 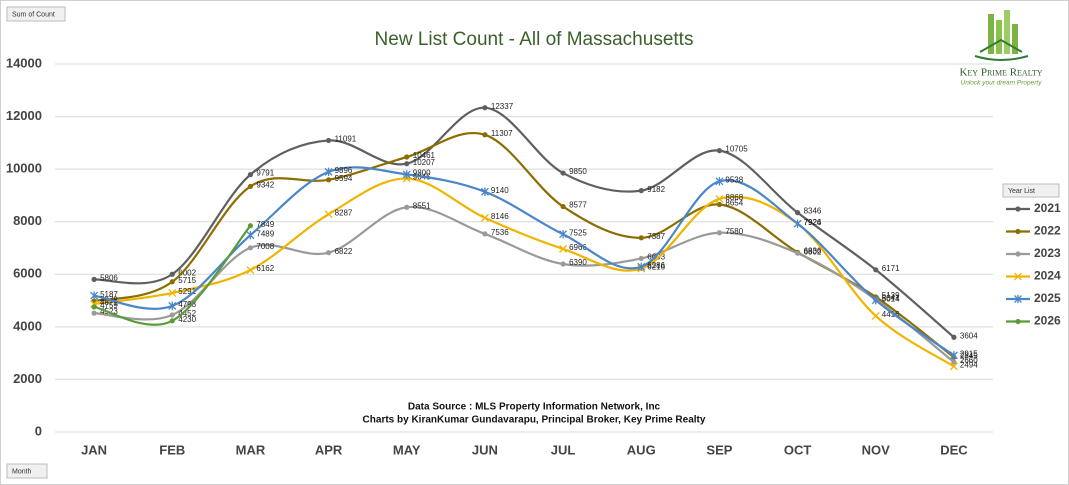 What do you see at coordinates (424, 155) in the screenshot?
I see `data-label: 10461` at bounding box center [424, 155].